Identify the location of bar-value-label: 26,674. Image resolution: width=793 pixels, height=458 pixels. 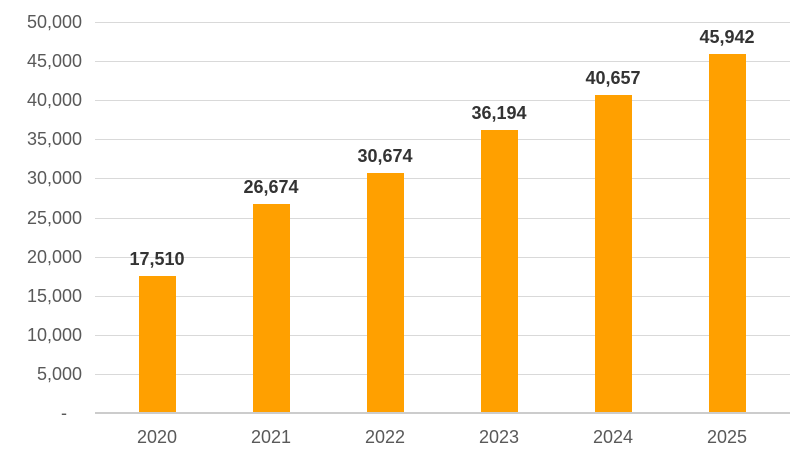
(271, 187).